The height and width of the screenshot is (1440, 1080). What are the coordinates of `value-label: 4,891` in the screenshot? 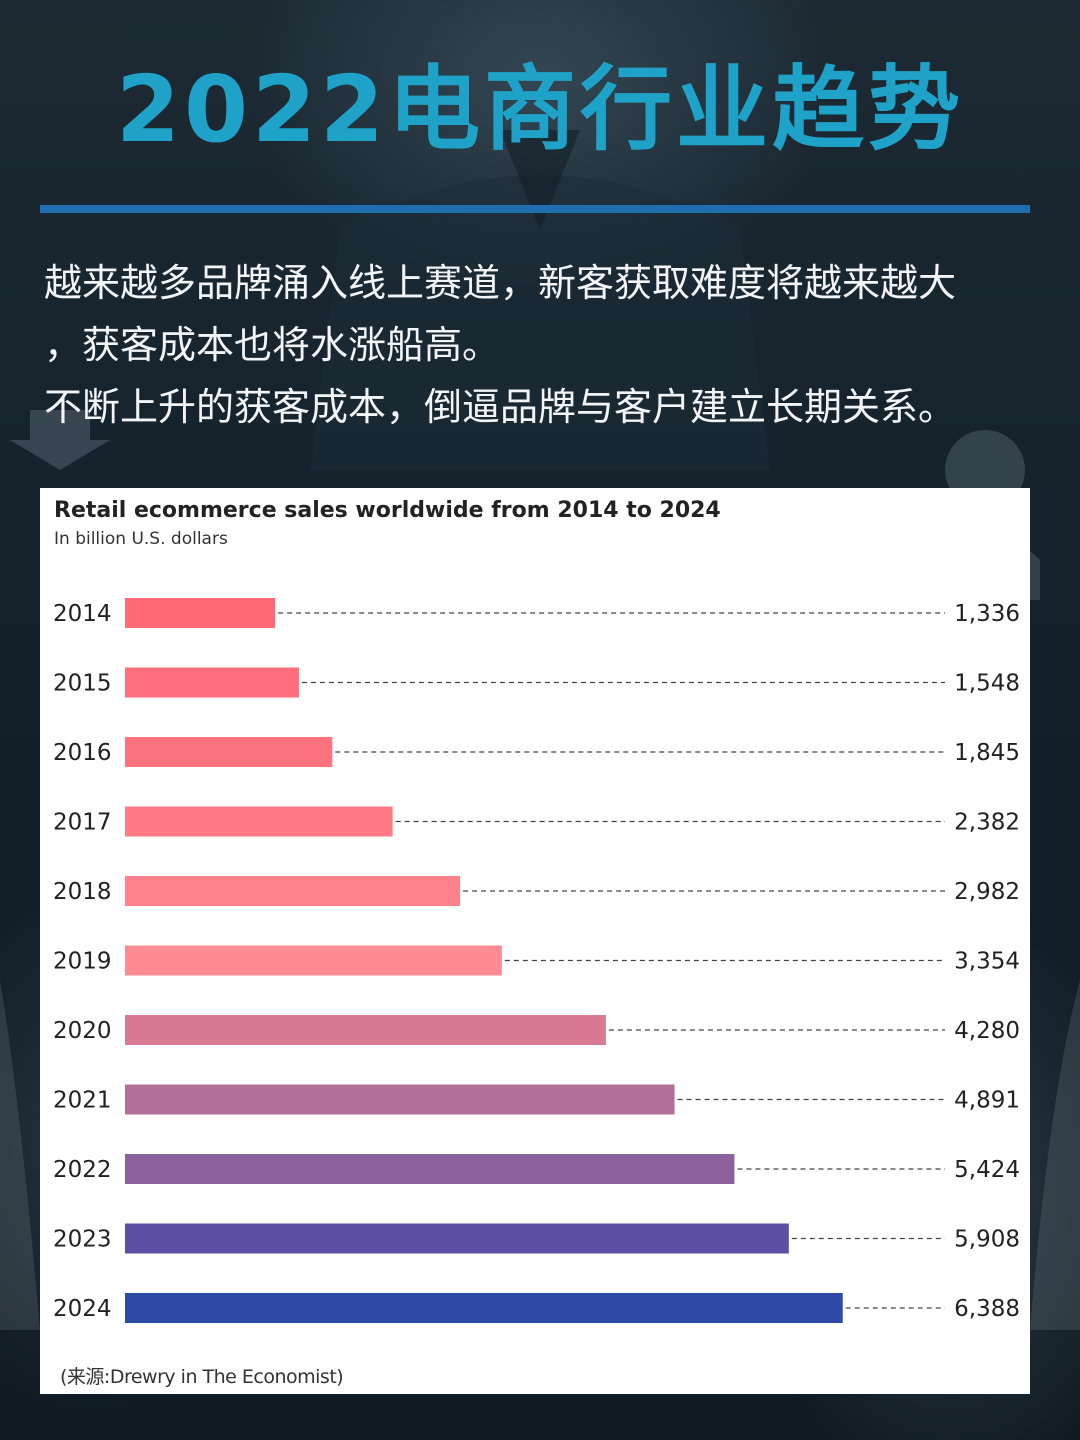 It's located at (987, 1101).